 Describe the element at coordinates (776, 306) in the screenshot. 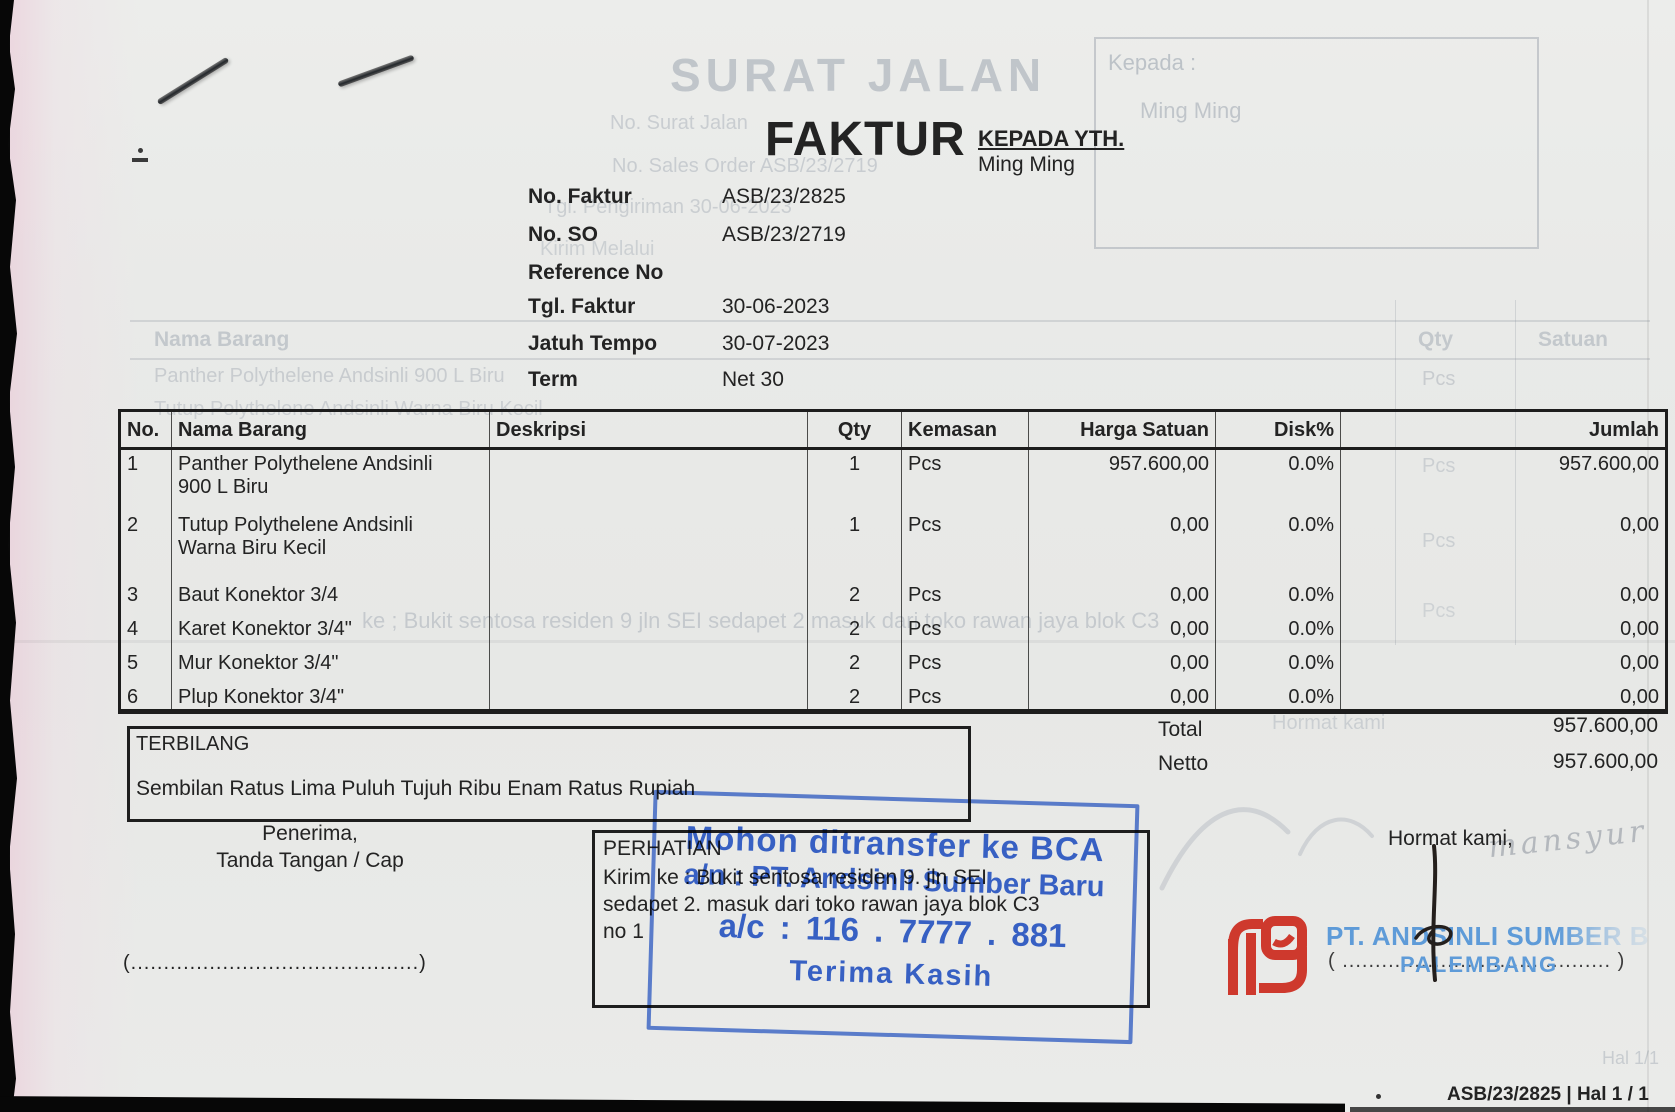

I see `info-value: 30-06-2023` at that location.